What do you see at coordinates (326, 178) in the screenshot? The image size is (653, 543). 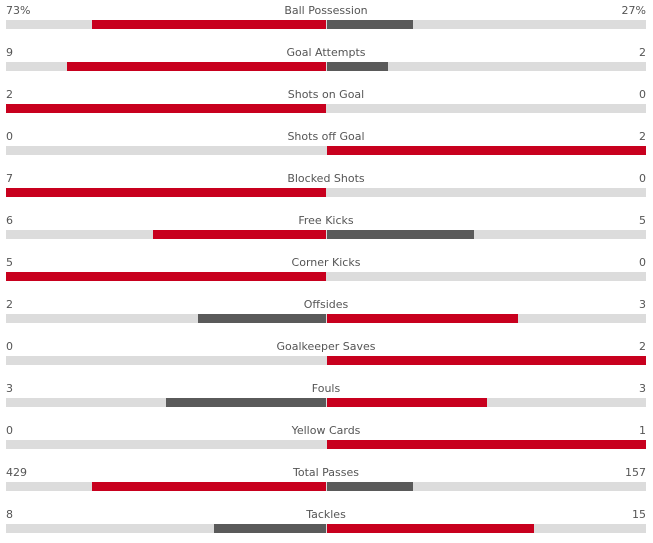 I see `stat-label: Blocked Shots` at bounding box center [326, 178].